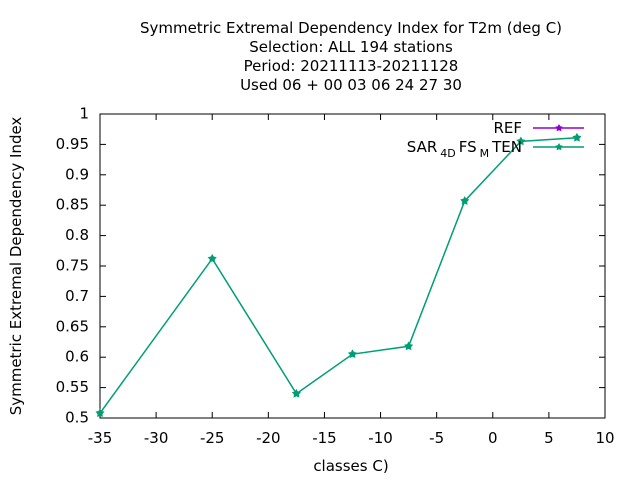 The width and height of the screenshot is (640, 480). Describe the element at coordinates (100, 438) in the screenshot. I see `x-tick-label-0: -35` at that location.